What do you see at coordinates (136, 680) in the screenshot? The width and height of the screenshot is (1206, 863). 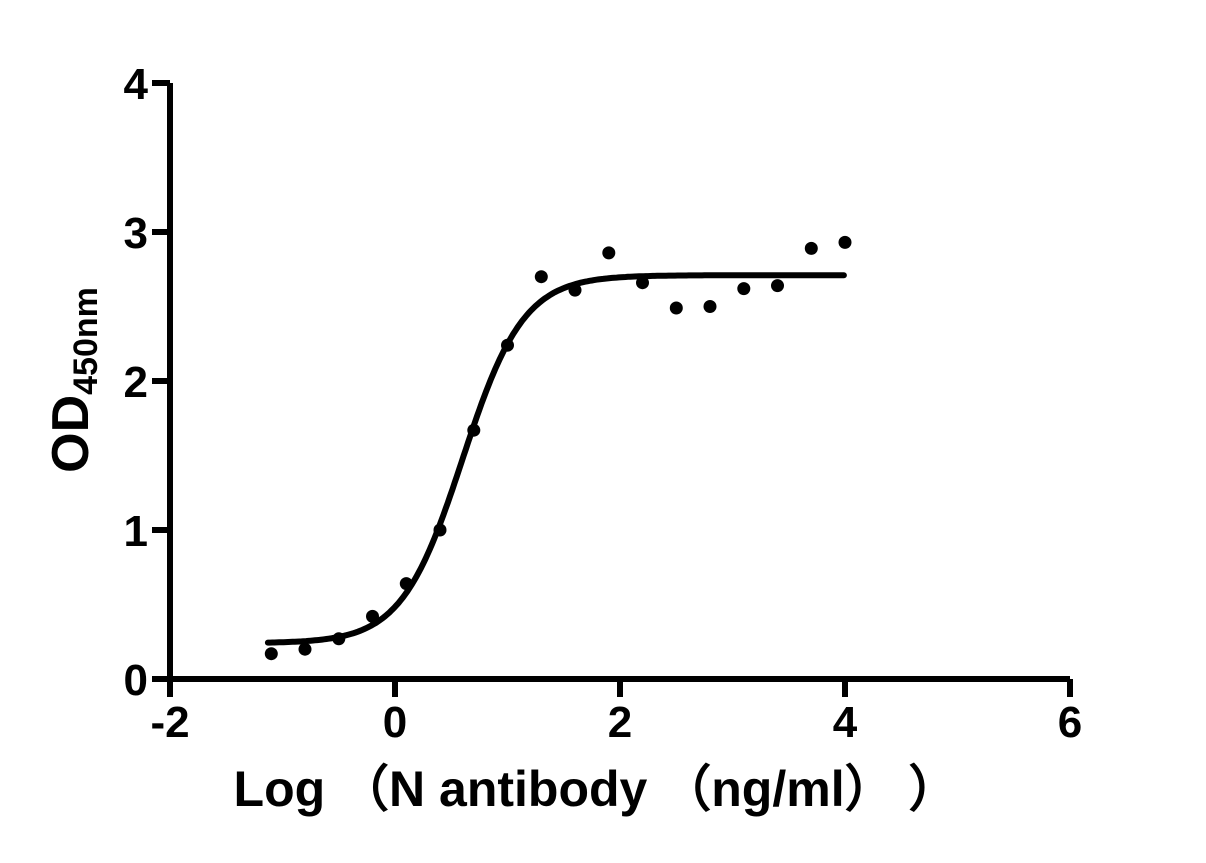 I see `y-tick-label: 0` at bounding box center [136, 680].